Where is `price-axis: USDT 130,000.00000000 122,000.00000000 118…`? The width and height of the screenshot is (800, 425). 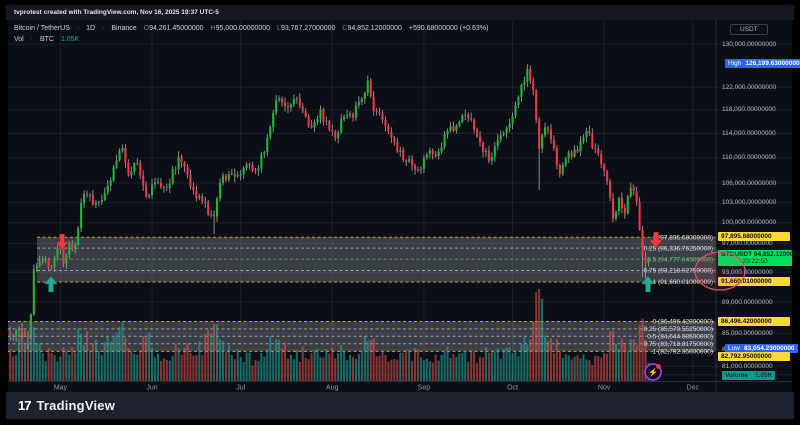
price-axis: USDT 130,000.00000000 122,000.00000000 118… is located at coordinates (758, 206).